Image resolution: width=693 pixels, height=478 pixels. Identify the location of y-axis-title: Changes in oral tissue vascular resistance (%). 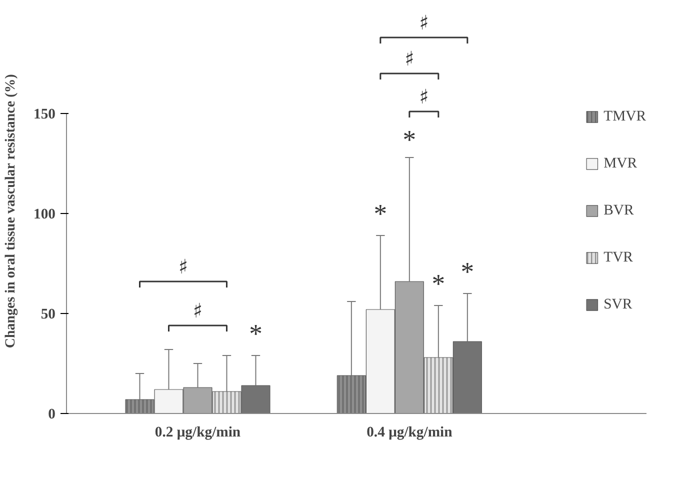
(11, 211).